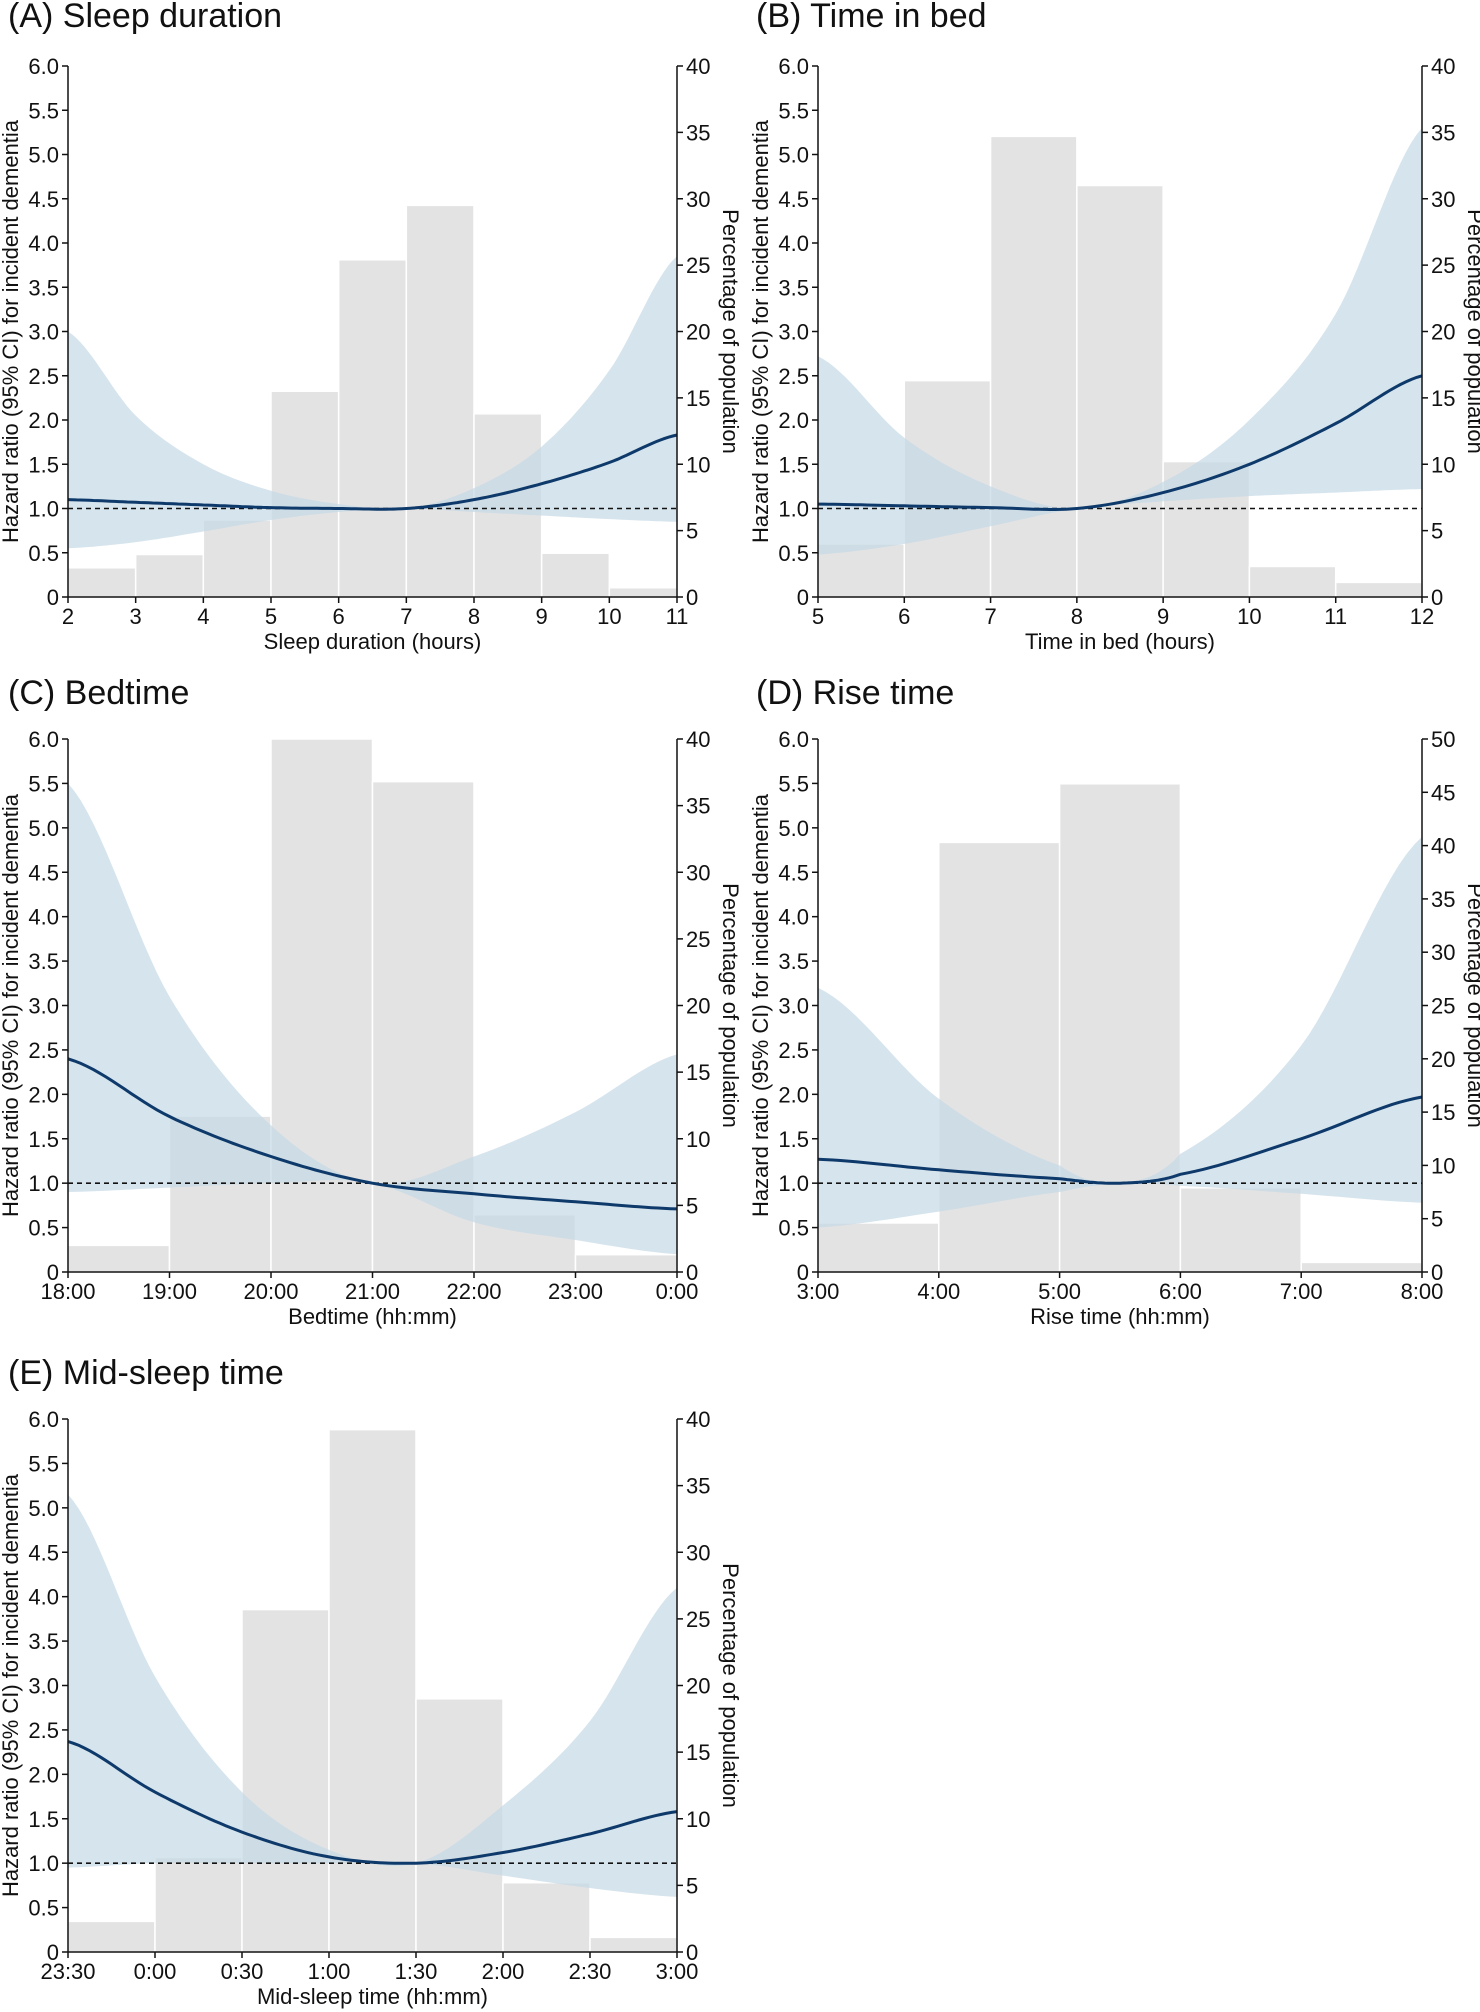 The height and width of the screenshot is (2012, 1480). What do you see at coordinates (98, 693) in the screenshot?
I see `panel-title: (C) Bedtime` at bounding box center [98, 693].